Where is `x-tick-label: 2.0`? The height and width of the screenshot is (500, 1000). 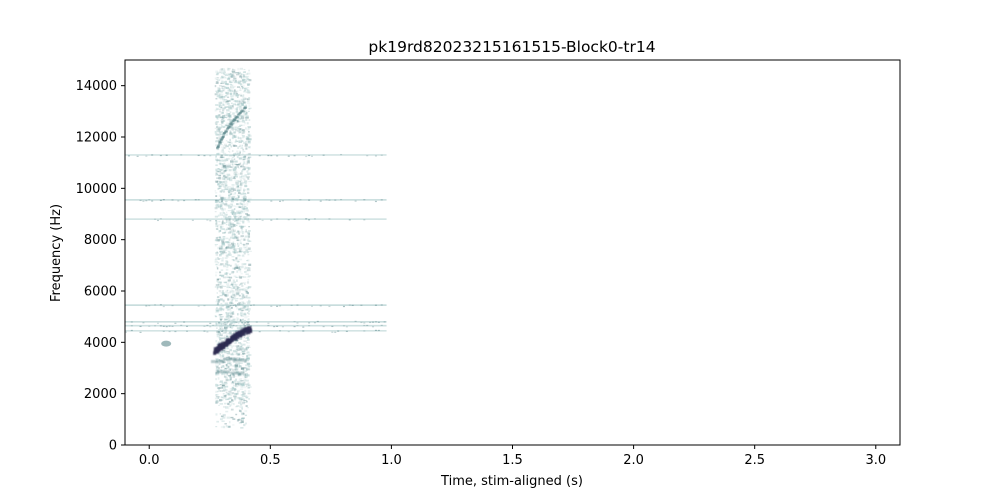
x-tick-label: 2.0 is located at coordinates (633, 460).